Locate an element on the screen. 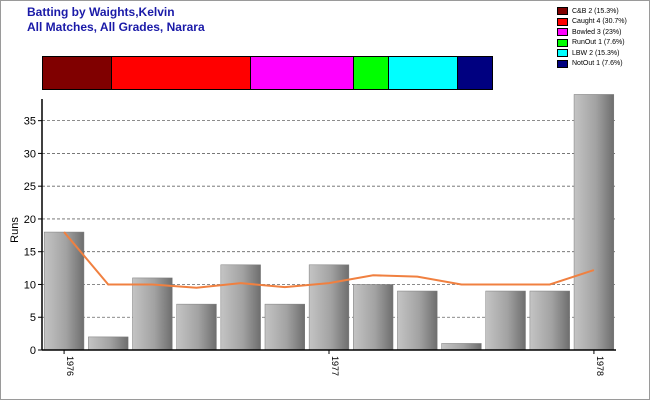 The width and height of the screenshot is (650, 400). legend-item: Bowled 3 (23%) is located at coordinates (592, 32).